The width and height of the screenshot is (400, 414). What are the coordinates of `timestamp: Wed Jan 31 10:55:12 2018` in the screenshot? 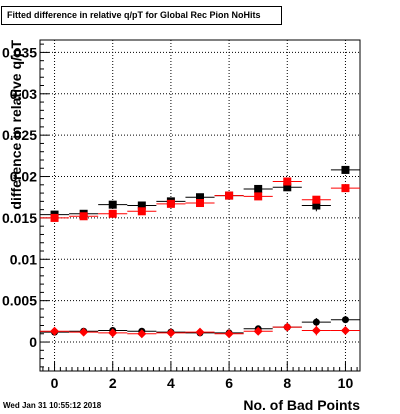 It's located at (52, 405).